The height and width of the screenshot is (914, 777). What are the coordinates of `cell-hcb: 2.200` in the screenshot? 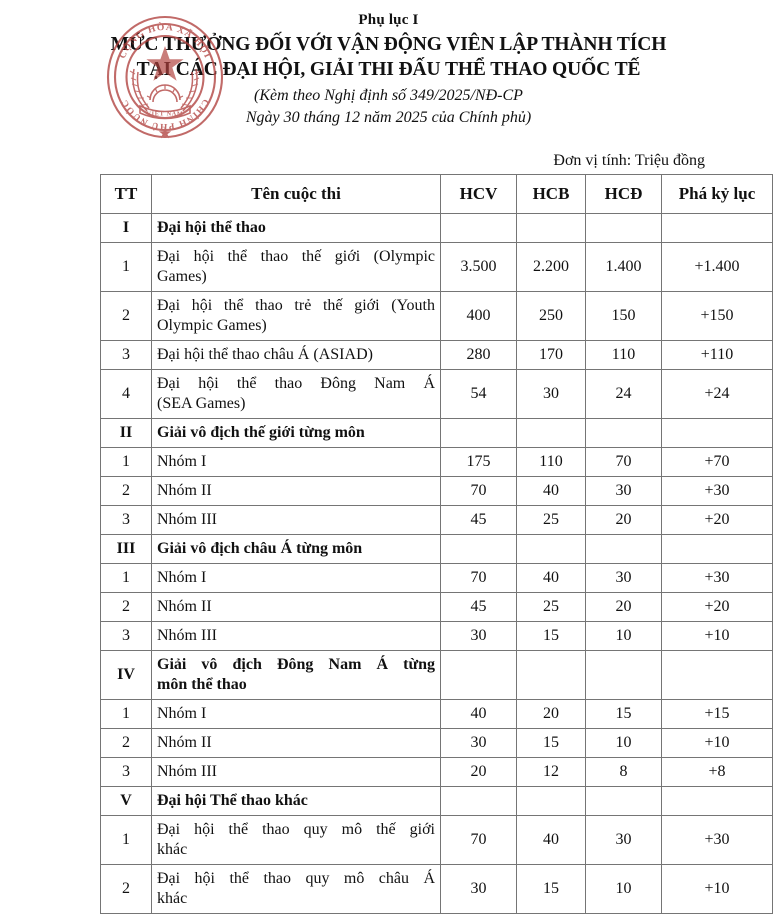 It's located at (551, 267).